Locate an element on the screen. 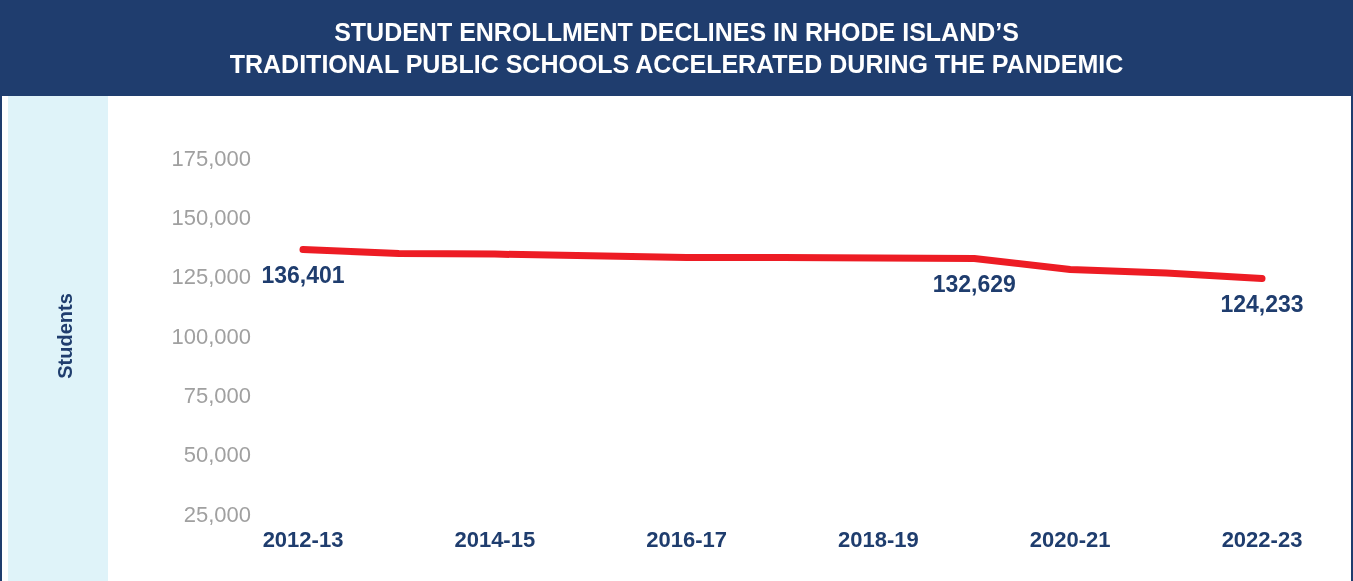 The width and height of the screenshot is (1353, 581). data-label: 132,629 is located at coordinates (974, 284).